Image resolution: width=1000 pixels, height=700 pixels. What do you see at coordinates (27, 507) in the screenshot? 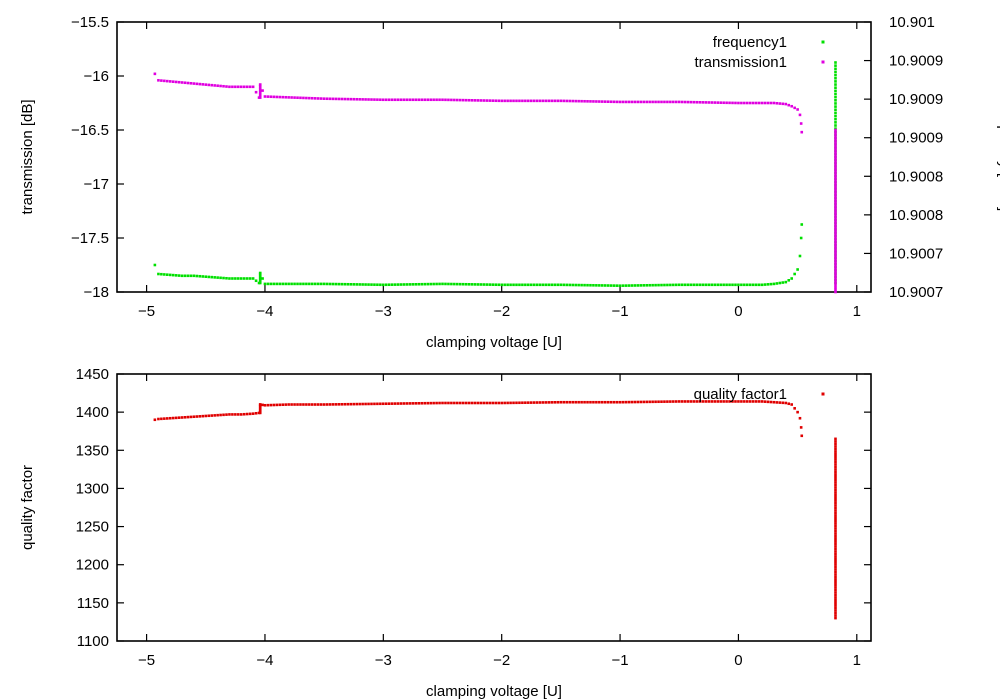
I see `y-axis-label: quality factor` at bounding box center [27, 507].